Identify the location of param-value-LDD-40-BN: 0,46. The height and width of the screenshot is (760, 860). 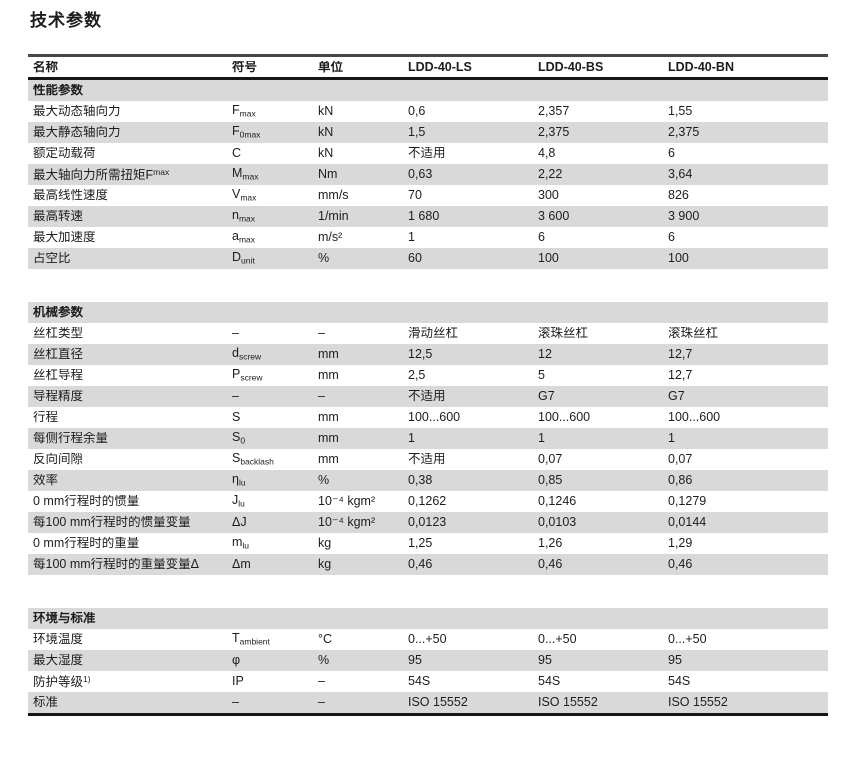
(680, 564).